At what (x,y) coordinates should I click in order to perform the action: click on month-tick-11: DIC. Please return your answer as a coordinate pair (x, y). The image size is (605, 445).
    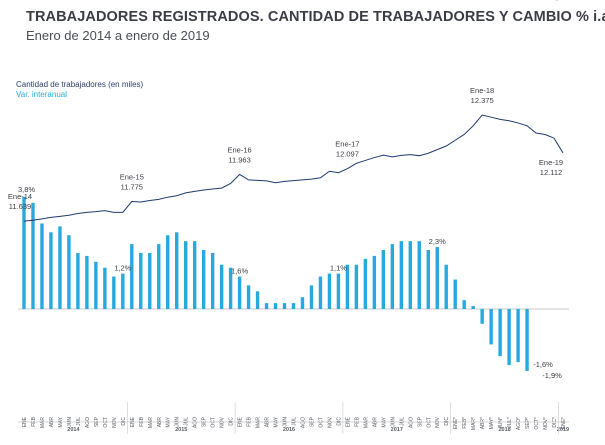
    Looking at the image, I should click on (124, 421).